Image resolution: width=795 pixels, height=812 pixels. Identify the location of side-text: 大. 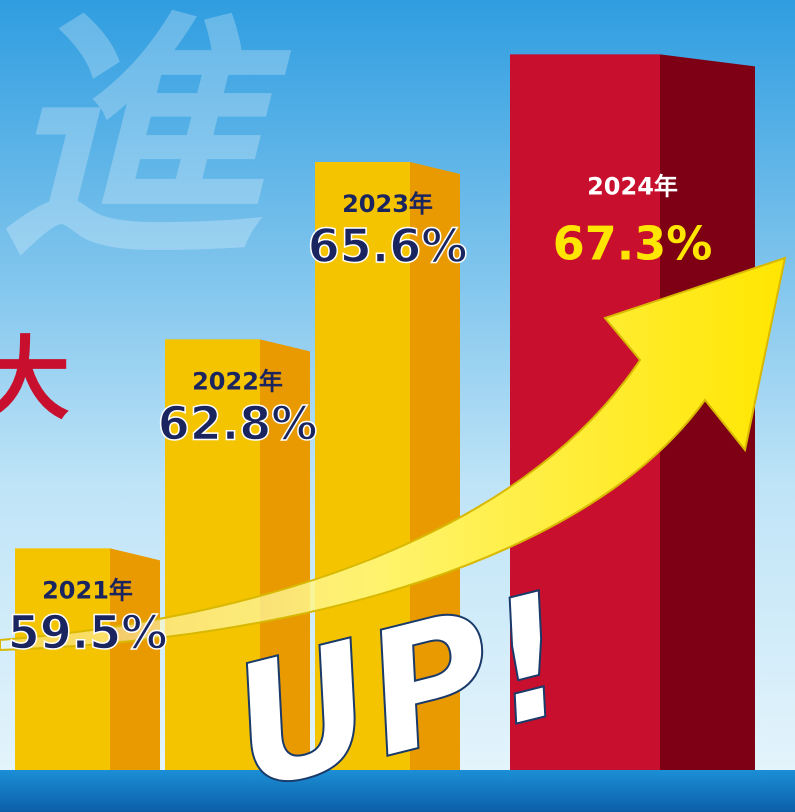
(35, 379).